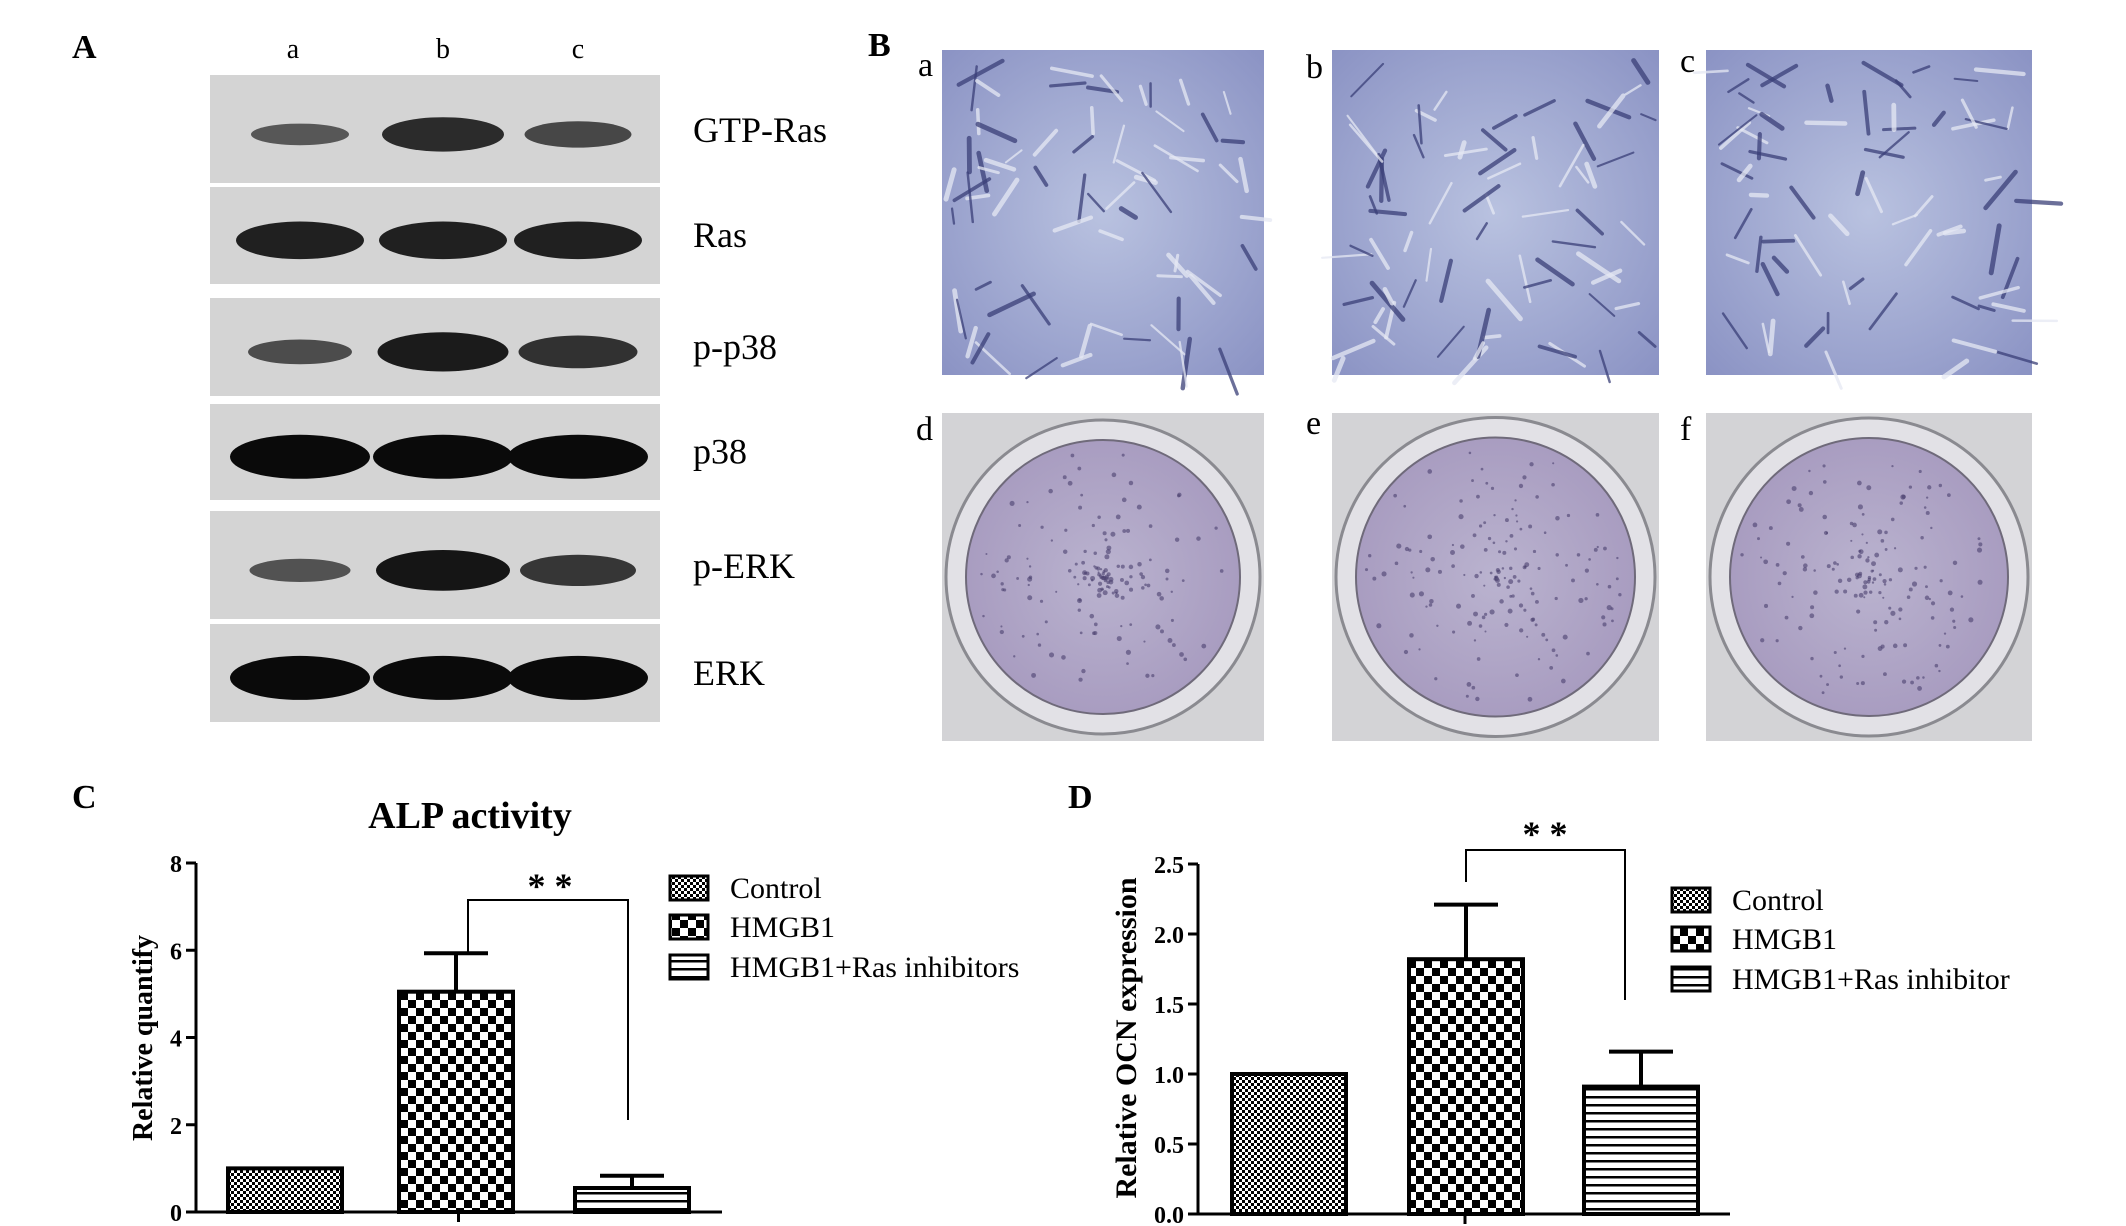 The image size is (2126, 1226). What do you see at coordinates (843, 928) in the screenshot?
I see `chart-c-legend: Control HMGB1 HMGB1+Ras inhibitors` at bounding box center [843, 928].